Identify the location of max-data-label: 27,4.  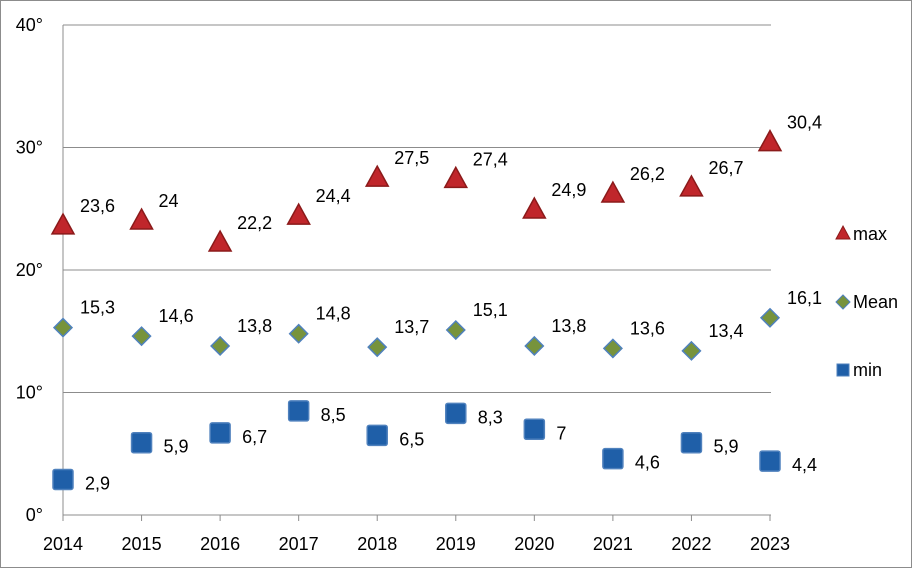
(490, 159).